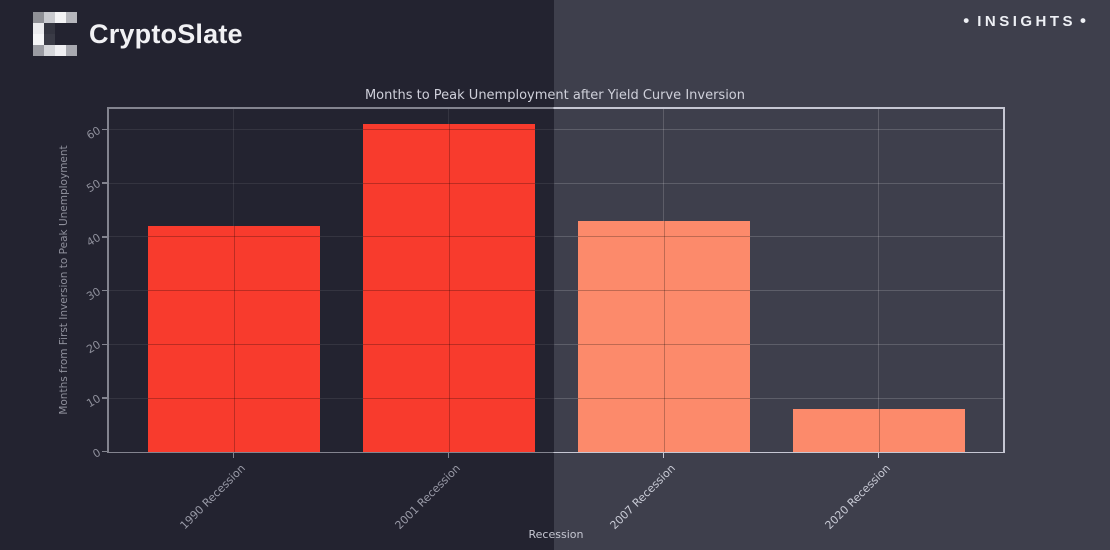 Image resolution: width=1110 pixels, height=550 pixels. Describe the element at coordinates (1027, 21) in the screenshot. I see `insights-label: INSIGHTS` at that location.